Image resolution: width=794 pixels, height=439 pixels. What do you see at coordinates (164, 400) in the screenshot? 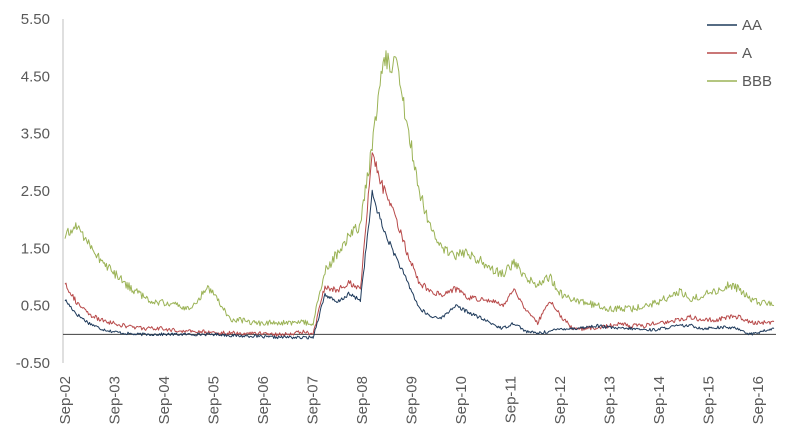
I see `x-tick-label: Sep-04` at bounding box center [164, 400].